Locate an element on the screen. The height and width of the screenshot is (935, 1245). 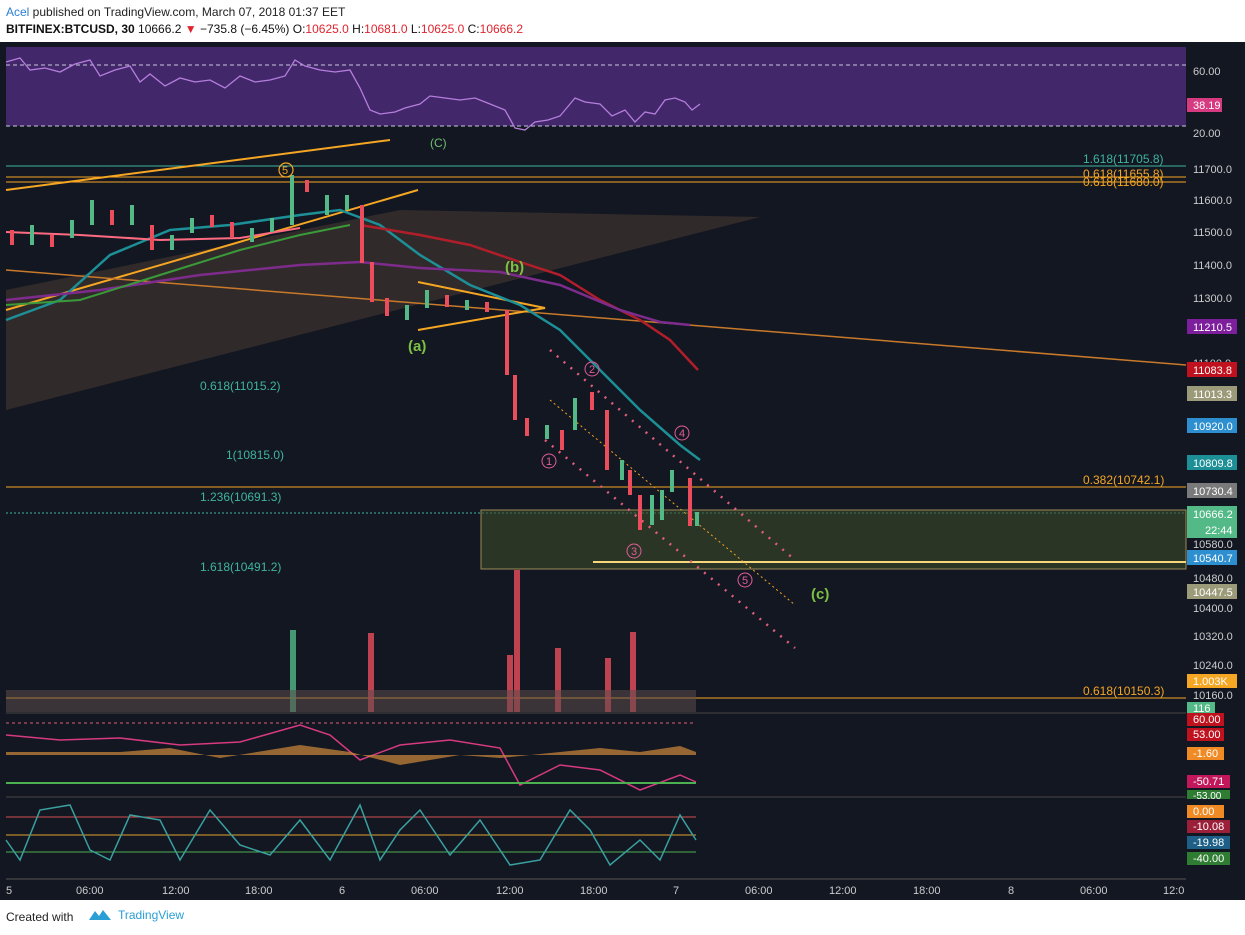
wave-2-circle is located at coordinates (592, 369).